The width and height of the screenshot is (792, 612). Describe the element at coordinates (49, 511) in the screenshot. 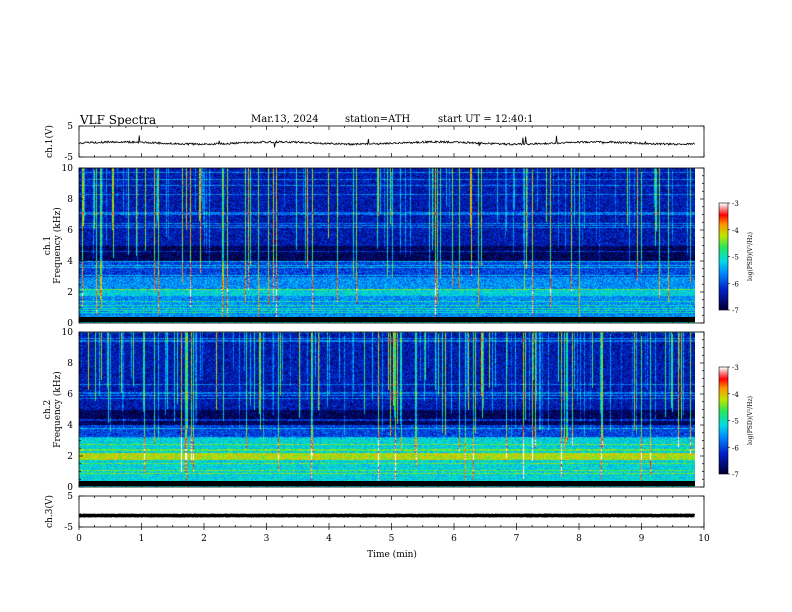

I see `y-axis-label: ch.3(V)` at that location.